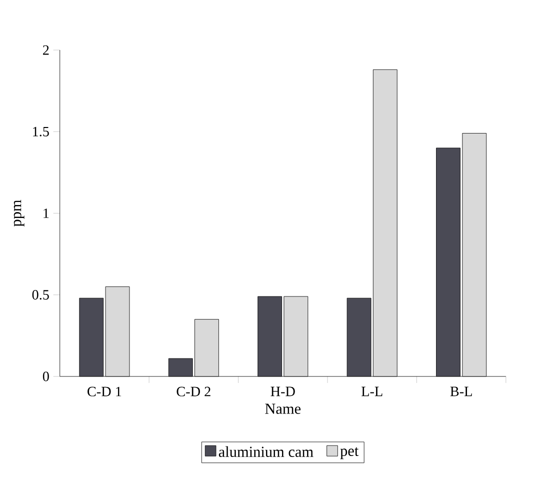  What do you see at coordinates (46, 213) in the screenshot?
I see `y-tick-label: 1` at bounding box center [46, 213].